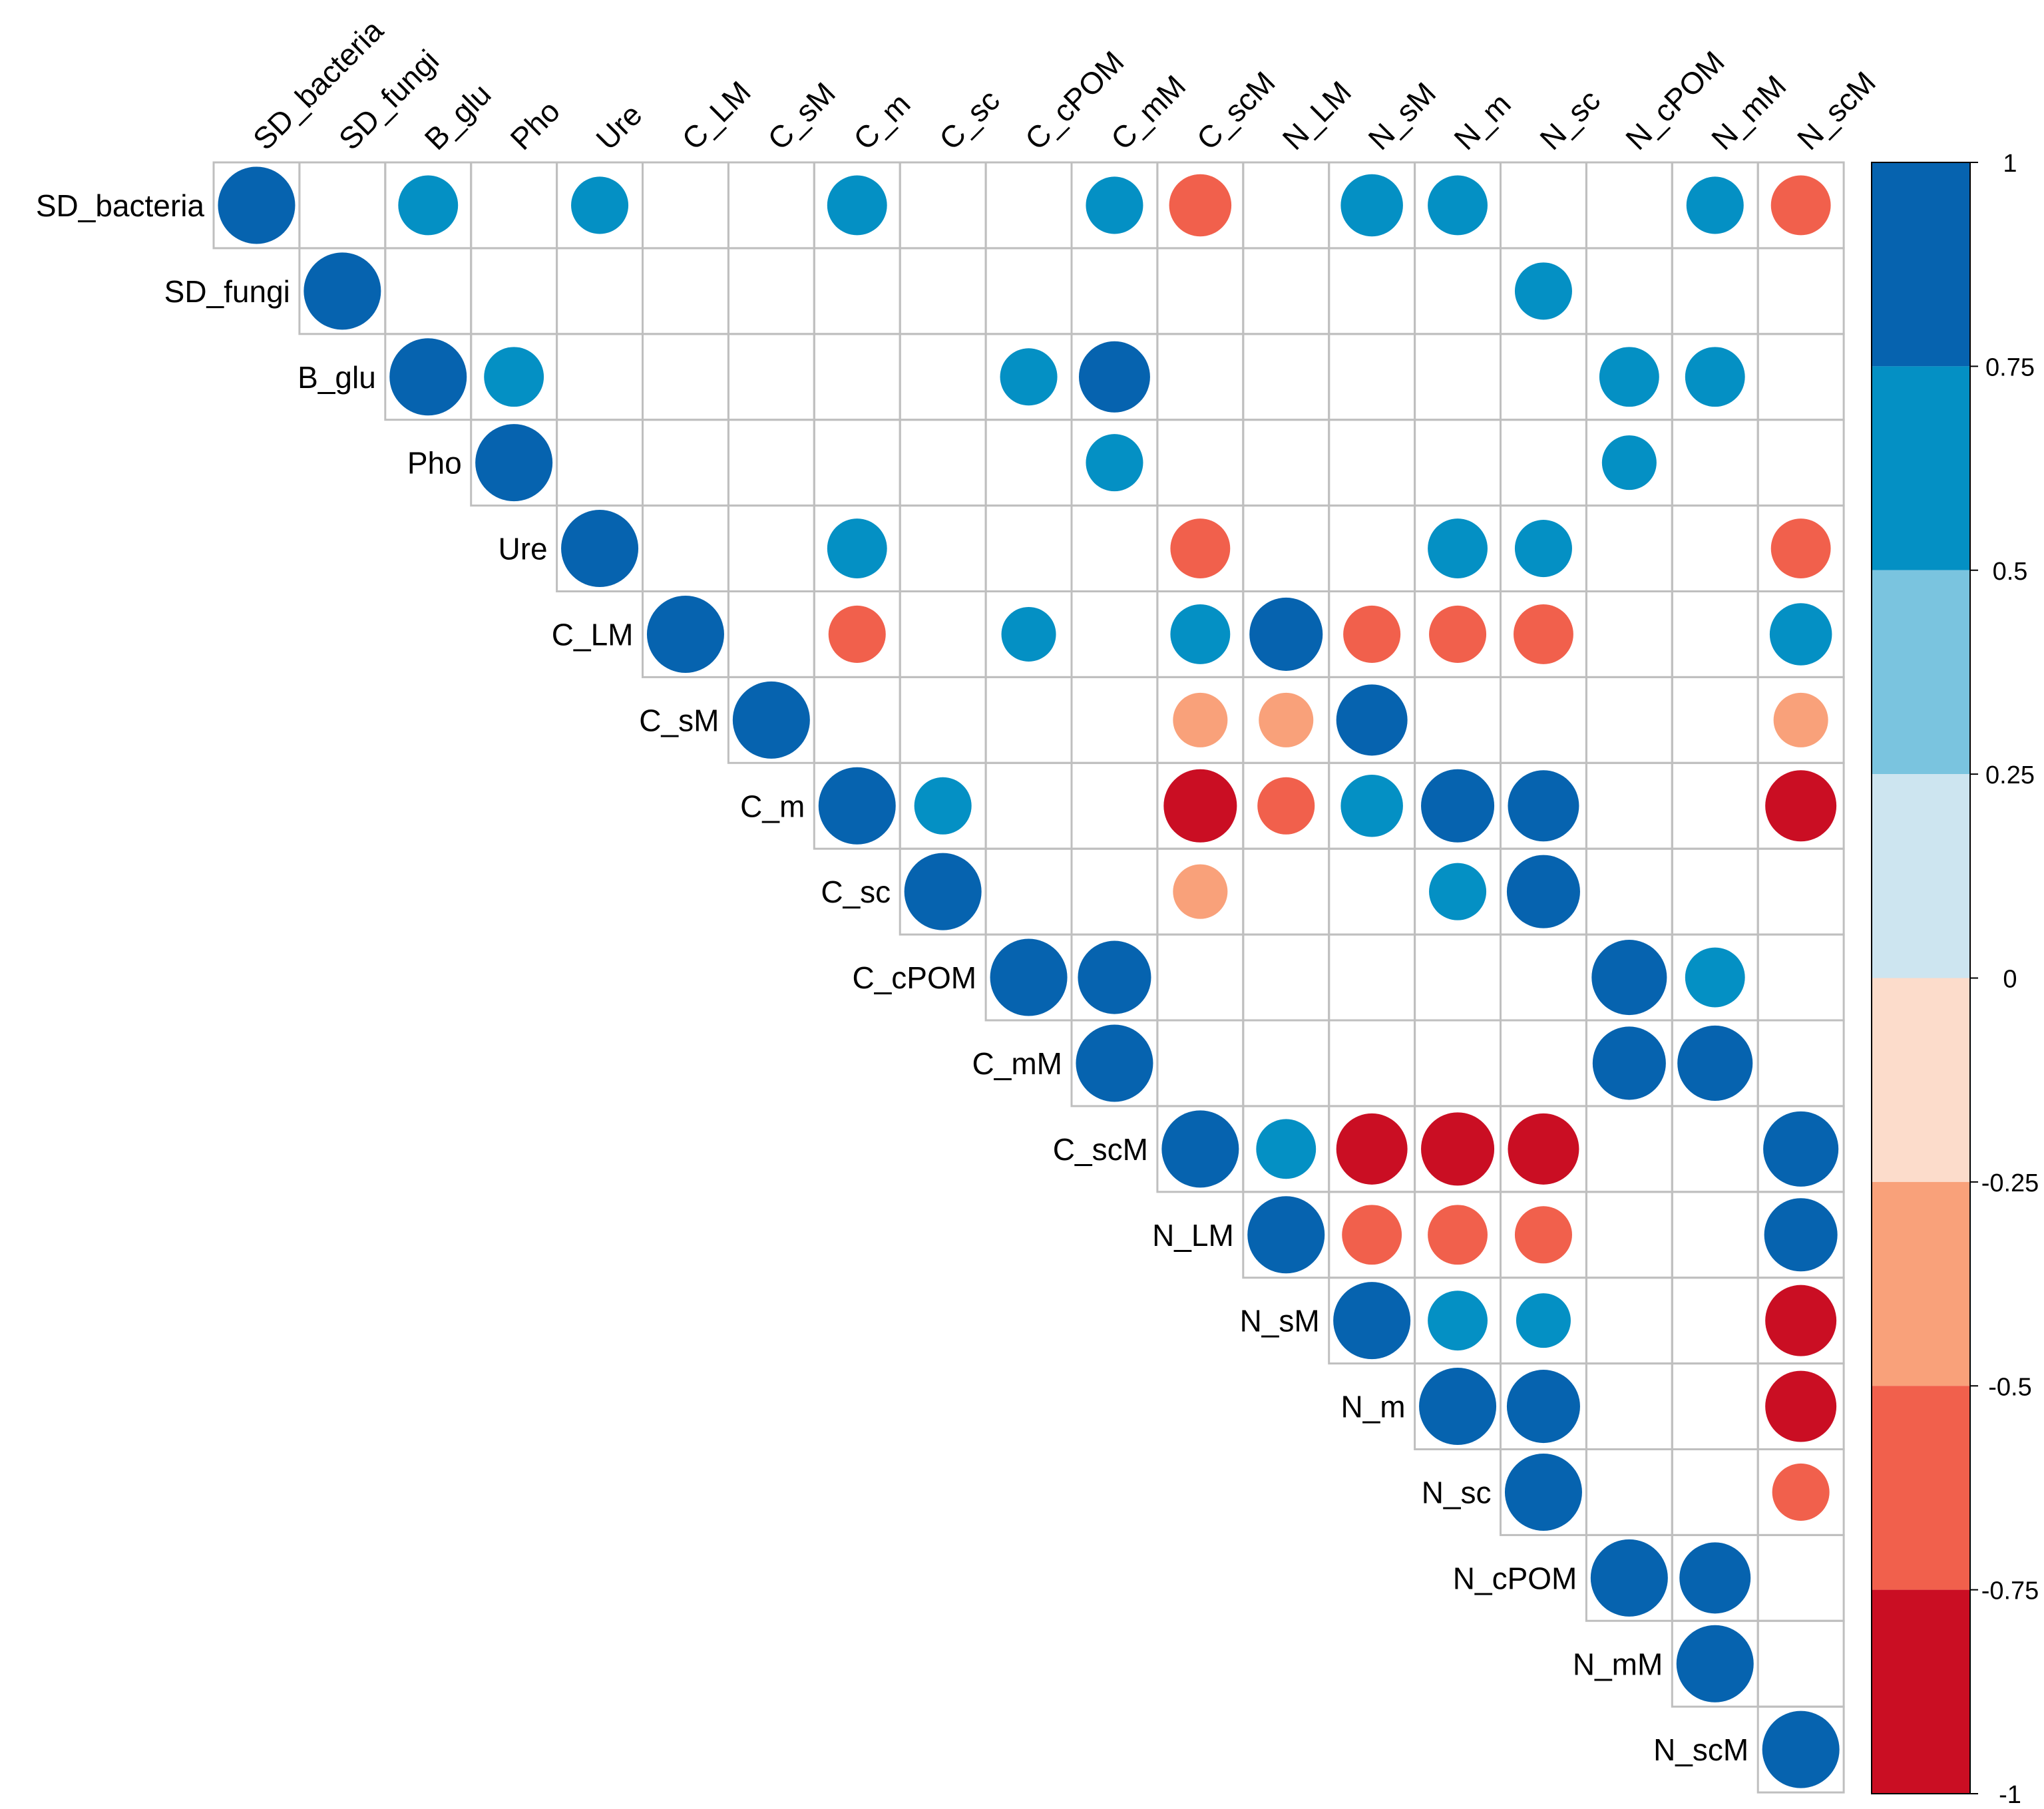 The image size is (2044, 1809). Describe the element at coordinates (1715, 1664) in the screenshot. I see `correlation-circle-N_mM-N_mM` at that location.